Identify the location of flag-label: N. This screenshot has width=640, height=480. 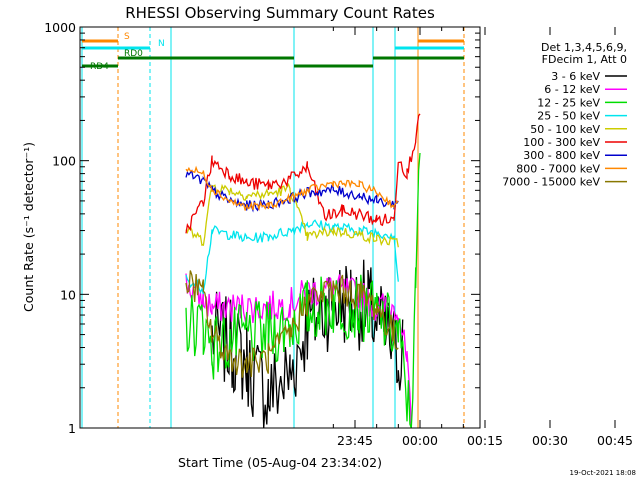
(161, 44).